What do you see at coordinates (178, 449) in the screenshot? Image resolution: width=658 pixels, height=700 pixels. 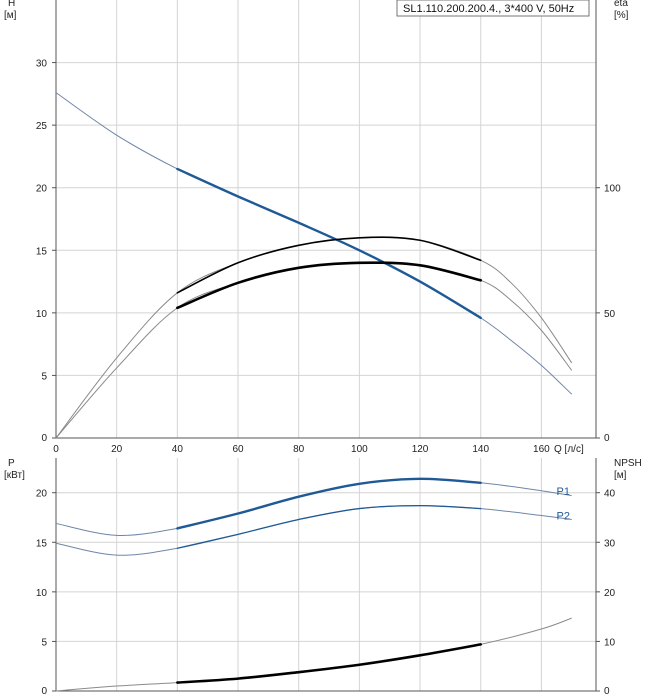 I see `x-tick-label: 40` at bounding box center [178, 449].